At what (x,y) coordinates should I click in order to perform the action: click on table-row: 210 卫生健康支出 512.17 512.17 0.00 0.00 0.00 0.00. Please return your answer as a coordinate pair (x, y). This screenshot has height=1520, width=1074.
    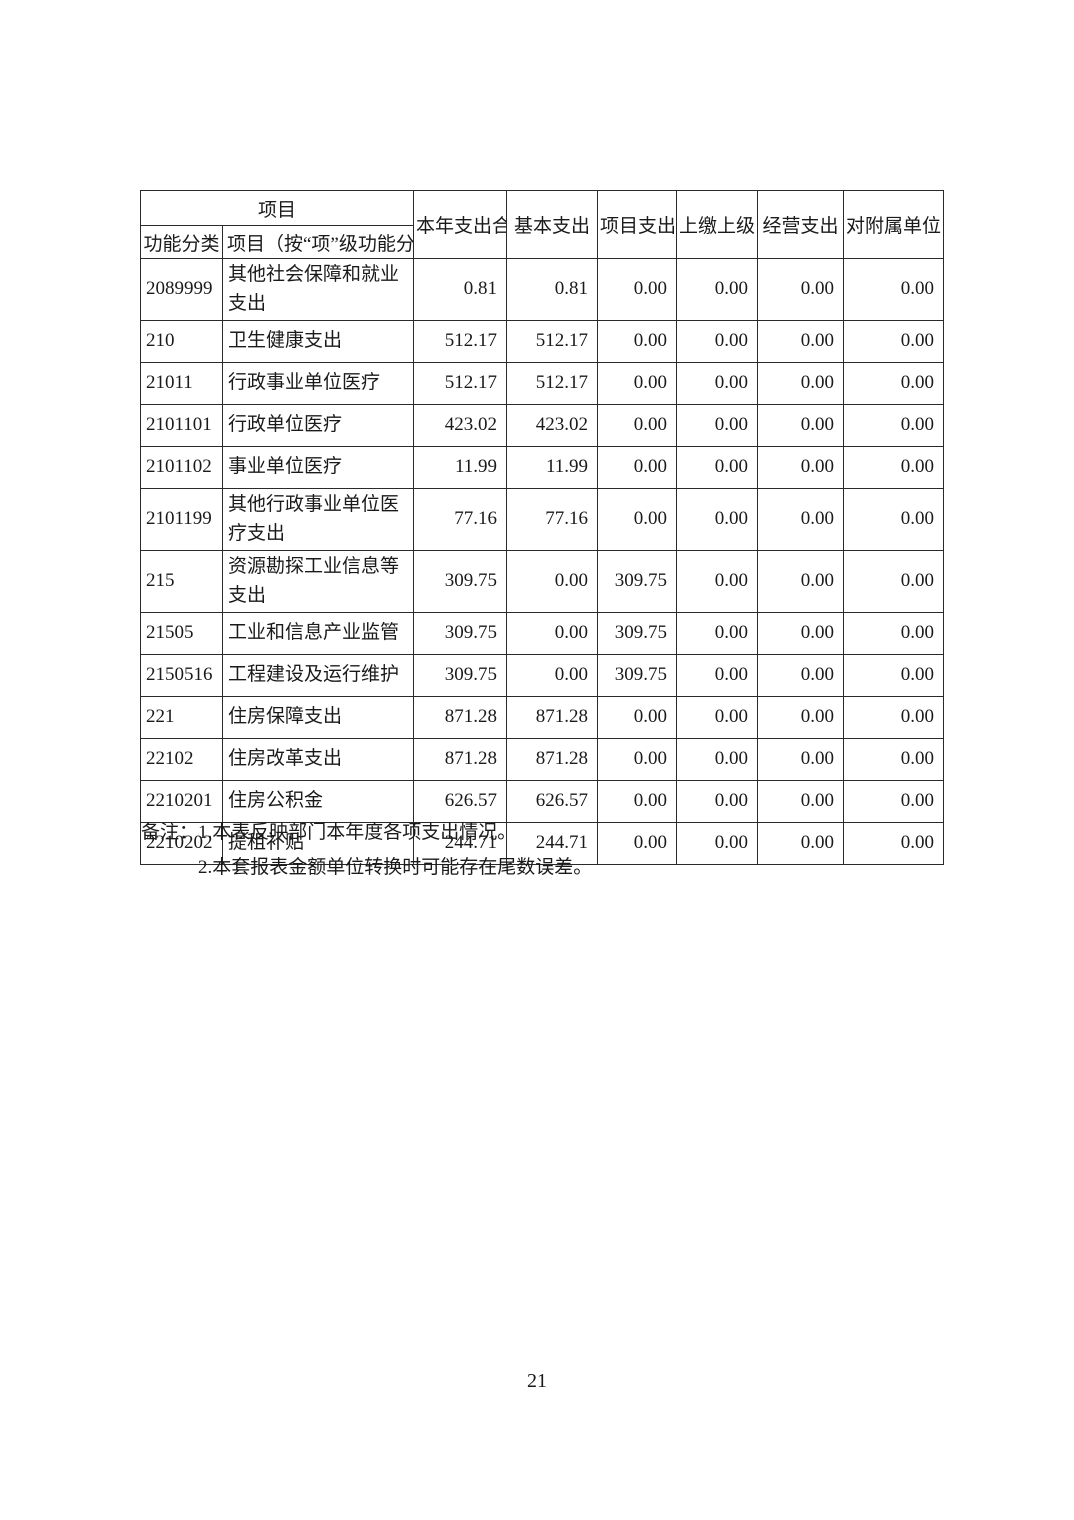
    Looking at the image, I should click on (542, 341).